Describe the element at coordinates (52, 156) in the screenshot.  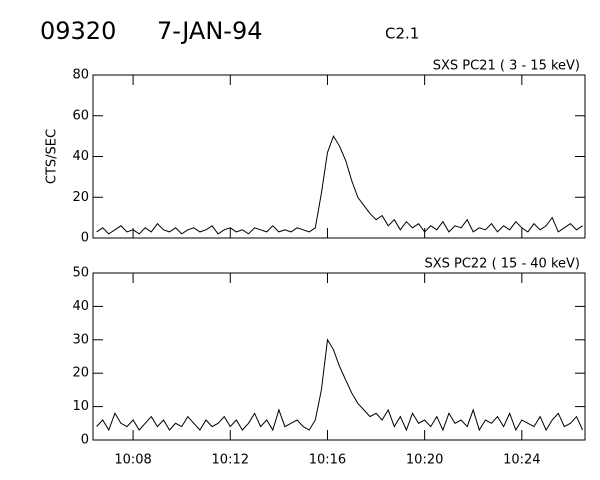
I see `y-axis-label: CTS/SEC` at that location.